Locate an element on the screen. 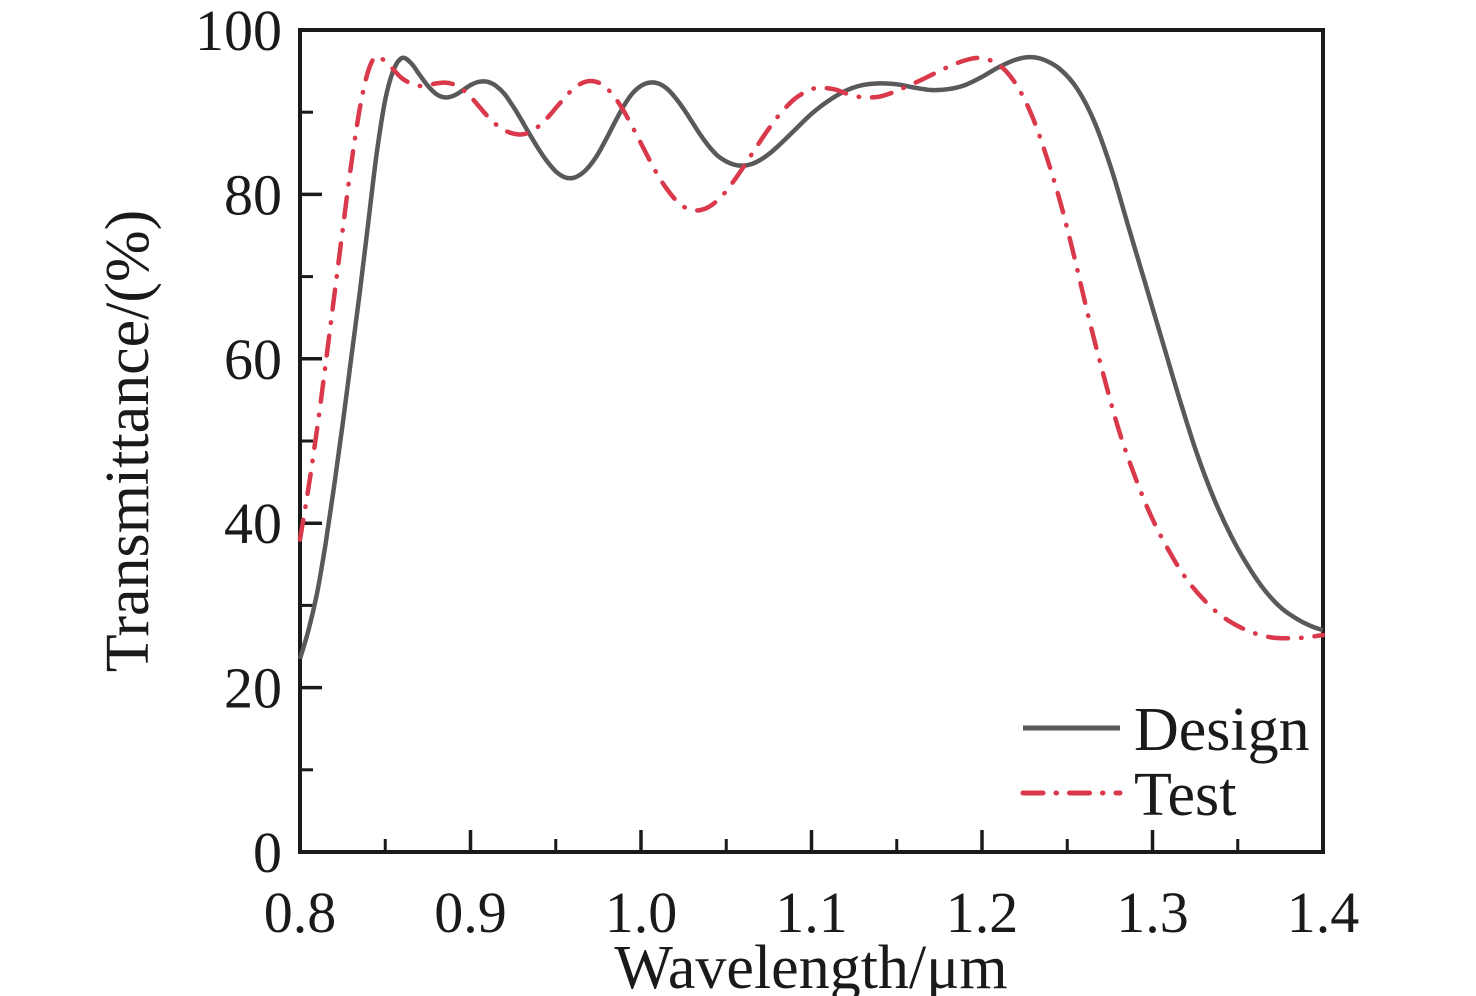 Image resolution: width=1476 pixels, height=996 pixels. x-tick-label: 1.2 is located at coordinates (982, 912).